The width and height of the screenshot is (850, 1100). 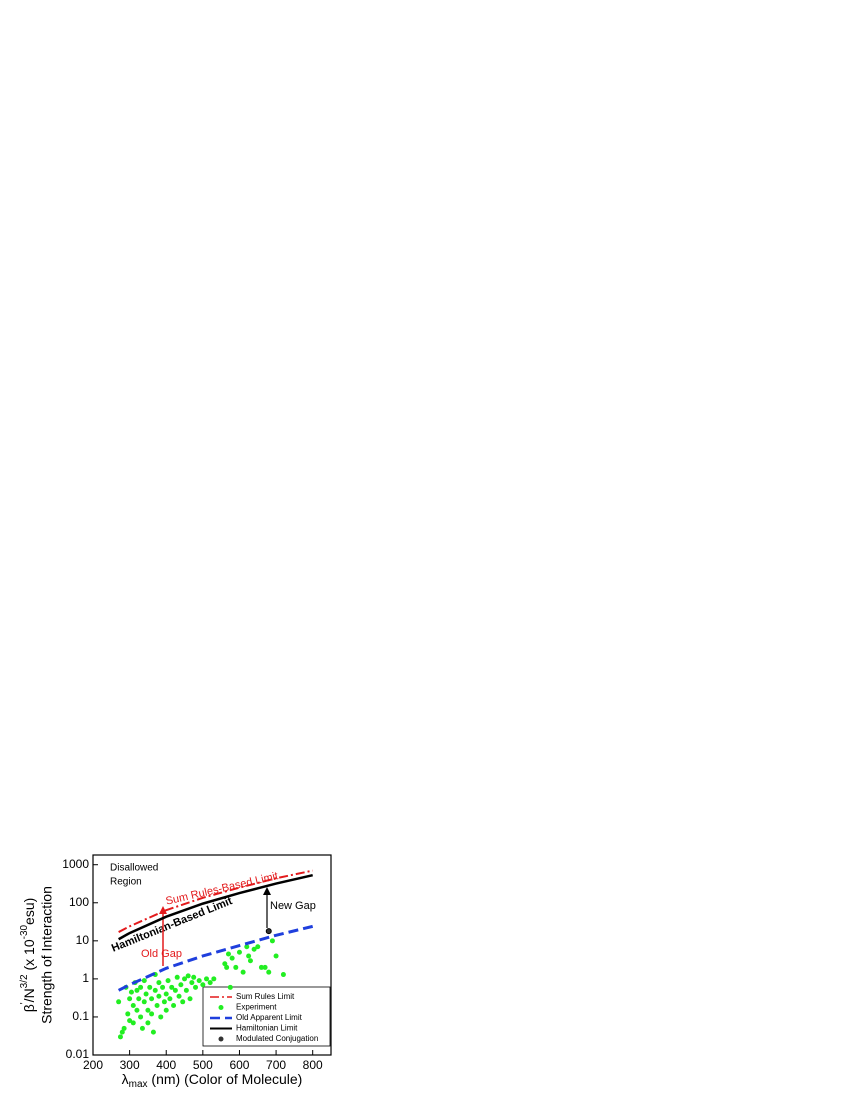 What do you see at coordinates (79, 902) in the screenshot?
I see `y-tick-label: 100` at bounding box center [79, 902].